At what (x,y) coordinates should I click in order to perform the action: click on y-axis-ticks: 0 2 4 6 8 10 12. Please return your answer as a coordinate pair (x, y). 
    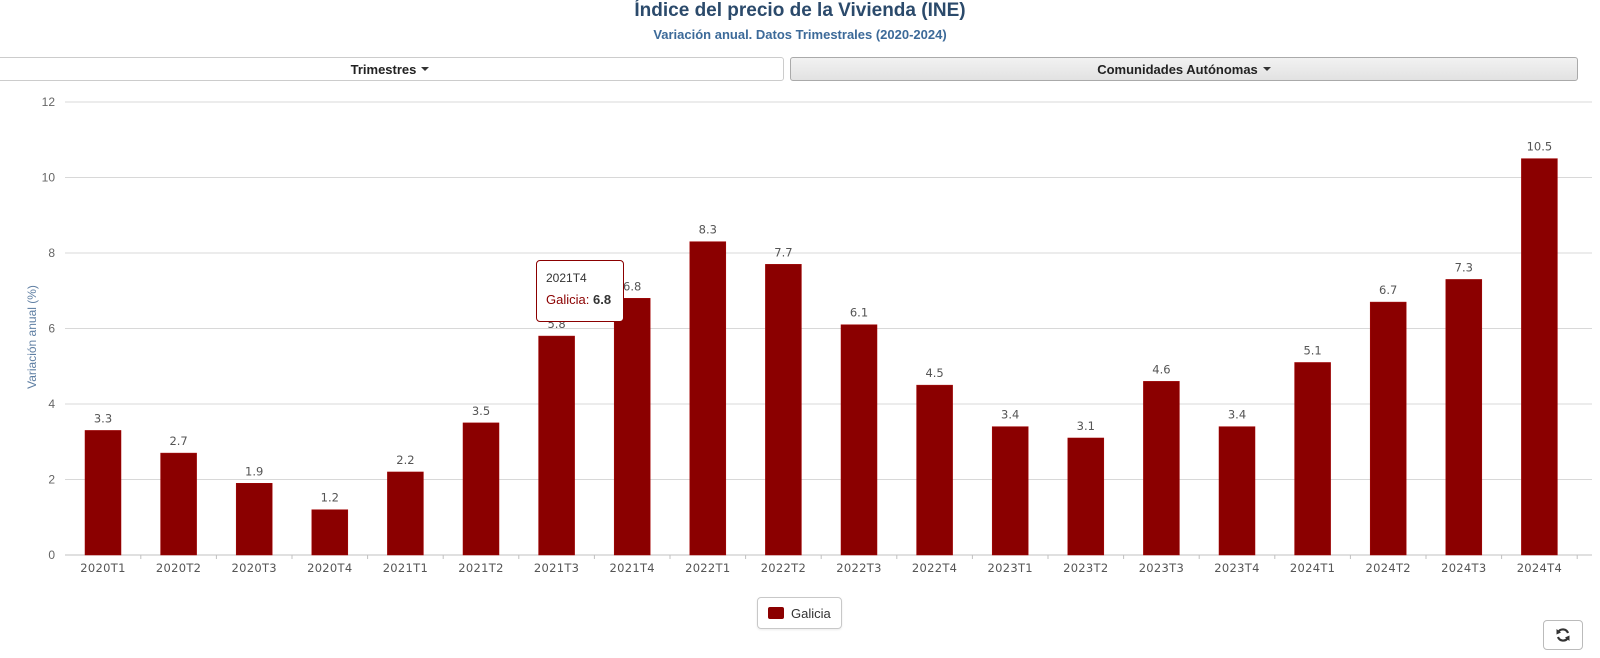
    Looking at the image, I should click on (49, 328).